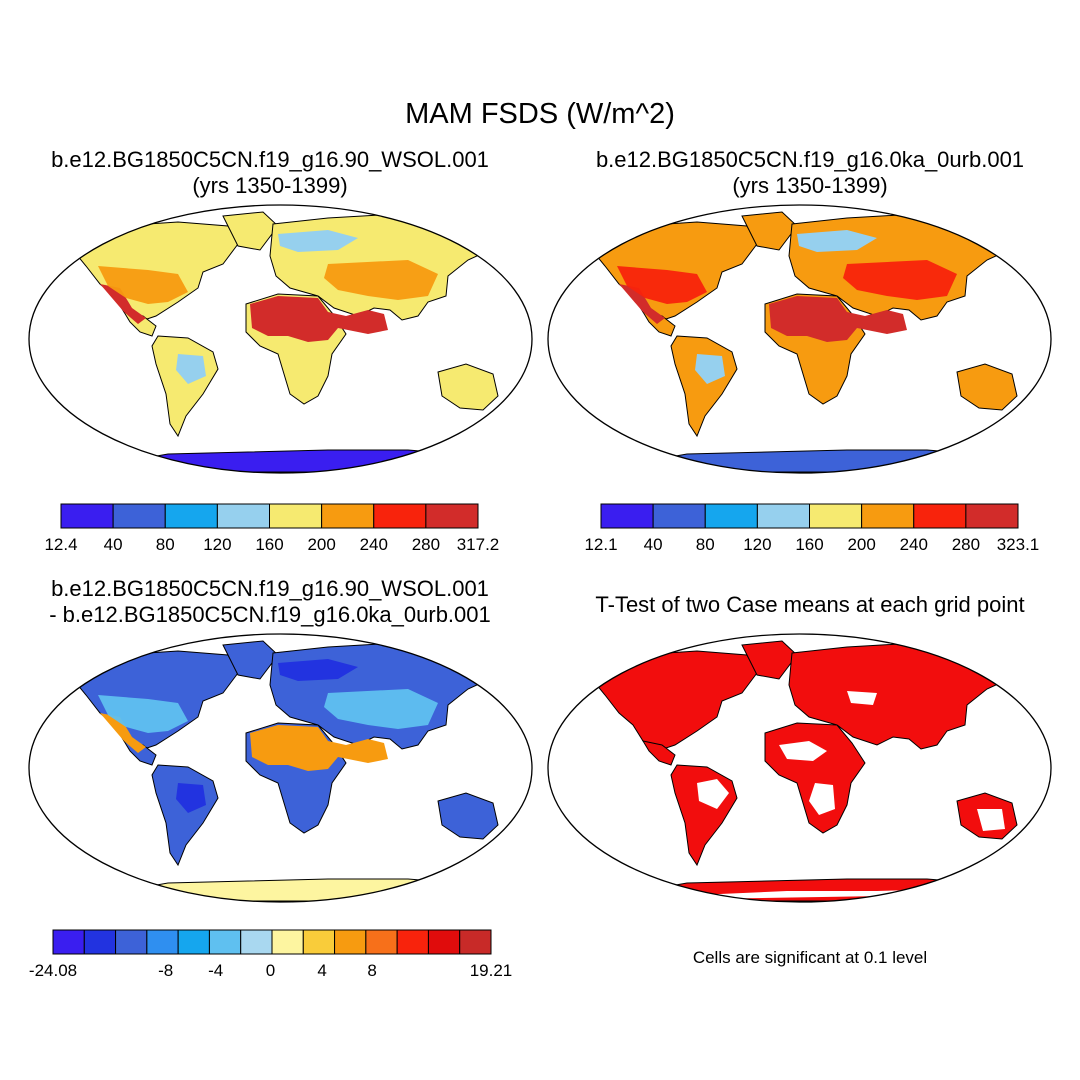 This screenshot has width=1080, height=1080. Describe the element at coordinates (600, 544) in the screenshot. I see `colorbar-label: 12.1` at that location.